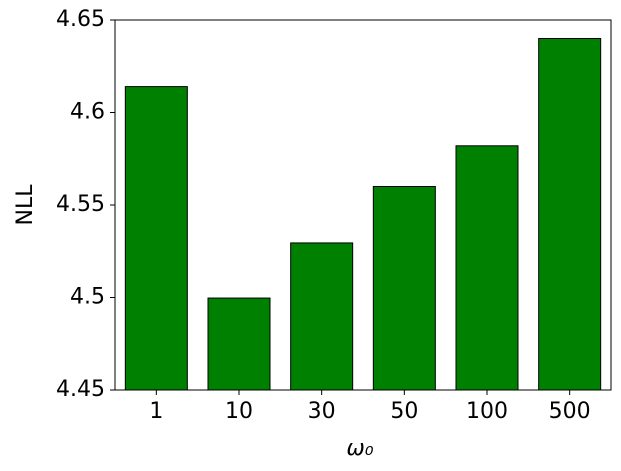 This screenshot has width=621, height=471. Describe the element at coordinates (359, 448) in the screenshot. I see `x-axis-label: ω₀` at that location.